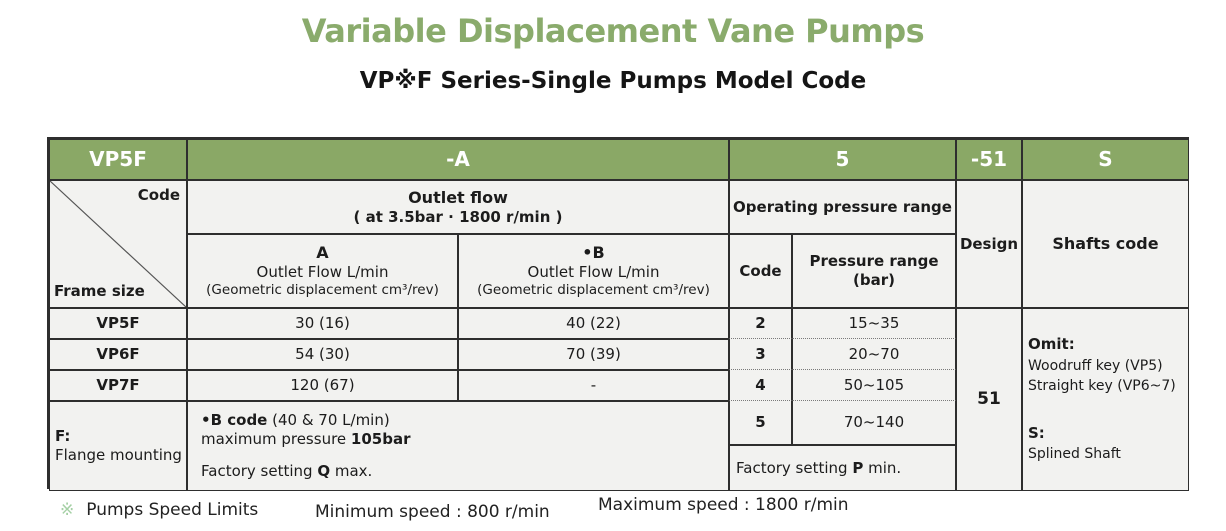 This screenshot has width=1226, height=531. I want to click on maximum-speed-note: Maximum speed : 1800 r/min, so click(723, 505).